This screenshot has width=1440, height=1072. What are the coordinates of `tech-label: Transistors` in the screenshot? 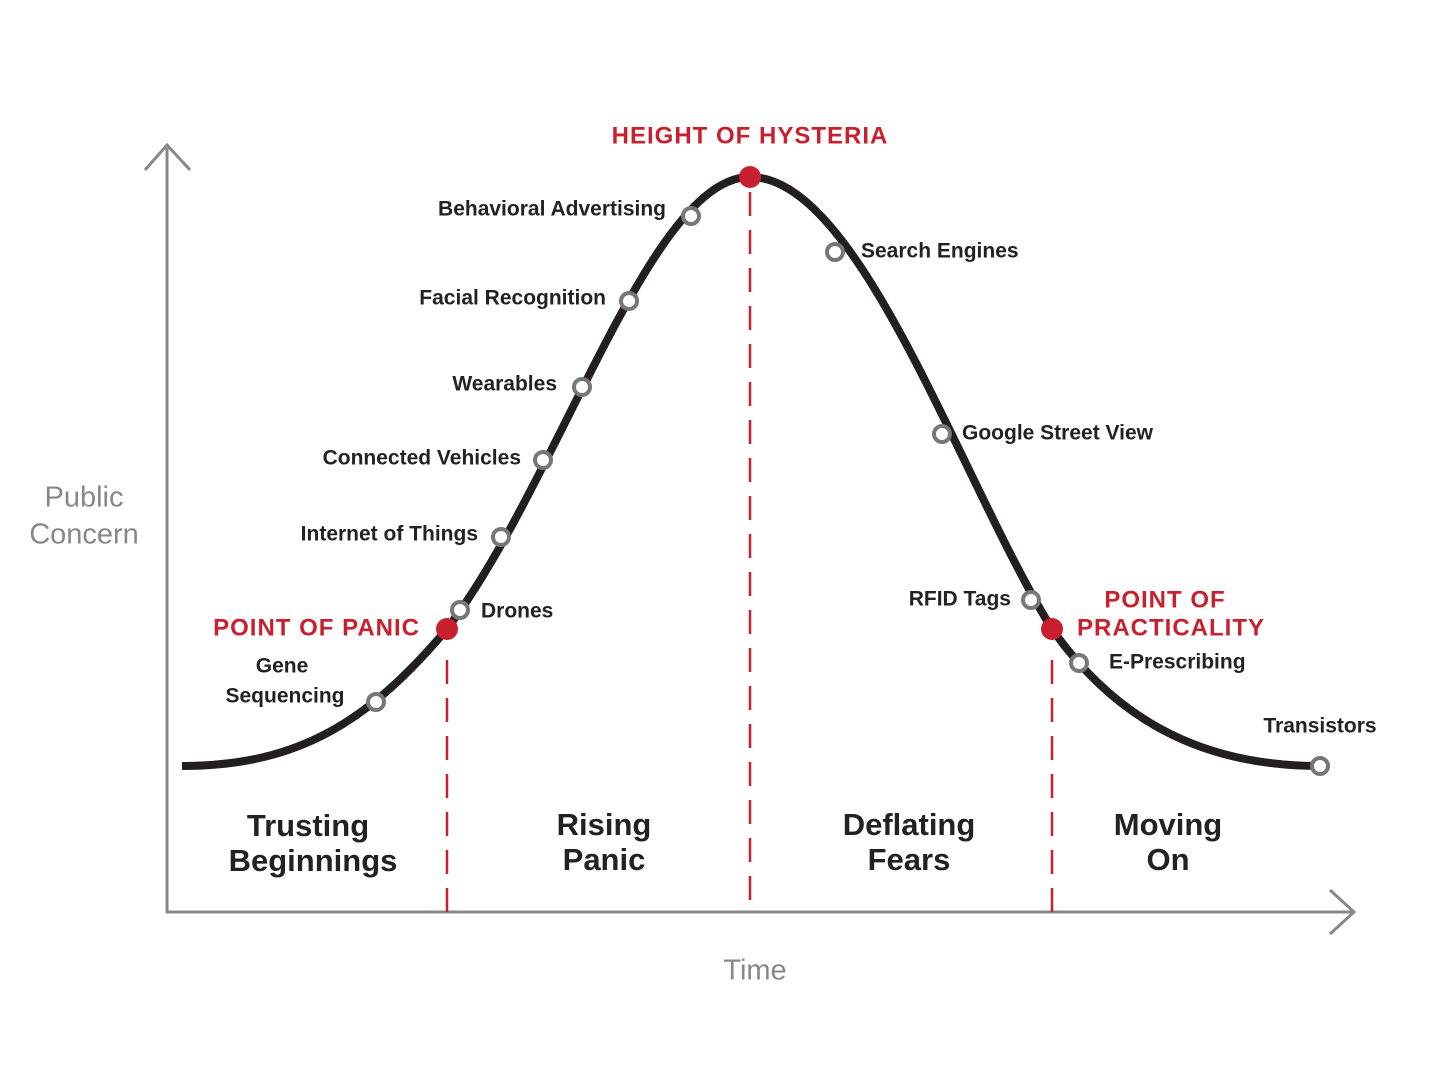 It's located at (1319, 726).